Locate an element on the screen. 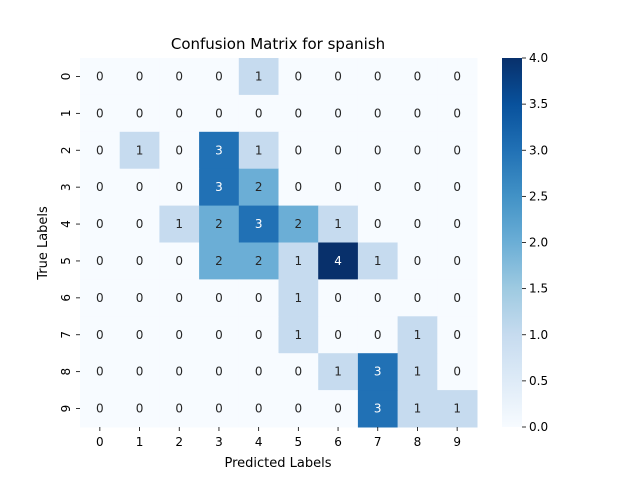  y-tick-label: 3 is located at coordinates (66, 187).